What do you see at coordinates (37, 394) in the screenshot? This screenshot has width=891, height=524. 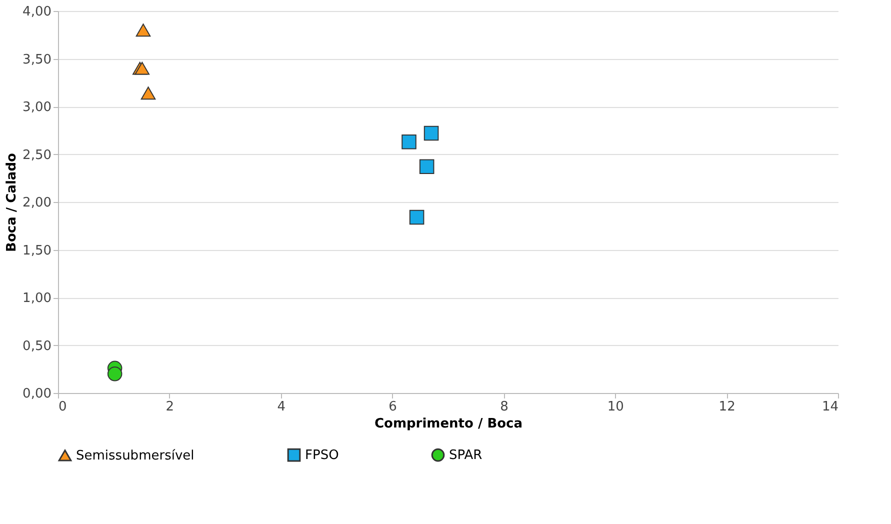 I see `y-tick-label: 0,00` at bounding box center [37, 394].